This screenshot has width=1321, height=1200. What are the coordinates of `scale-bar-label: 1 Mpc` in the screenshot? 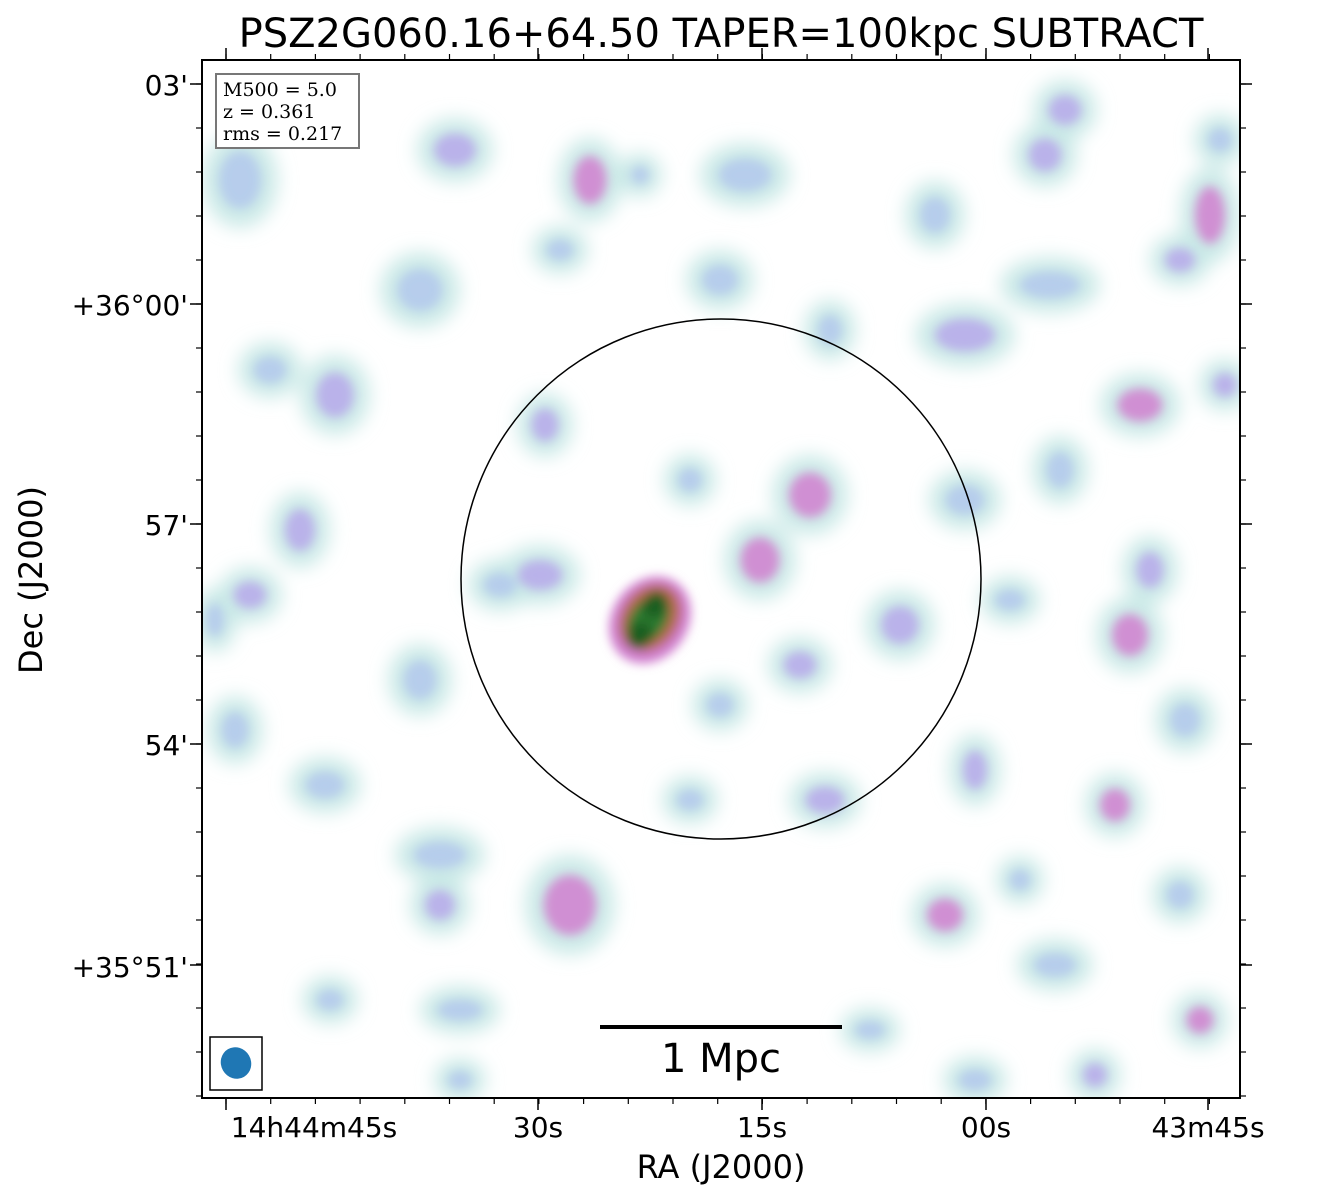 It's located at (721, 1059).